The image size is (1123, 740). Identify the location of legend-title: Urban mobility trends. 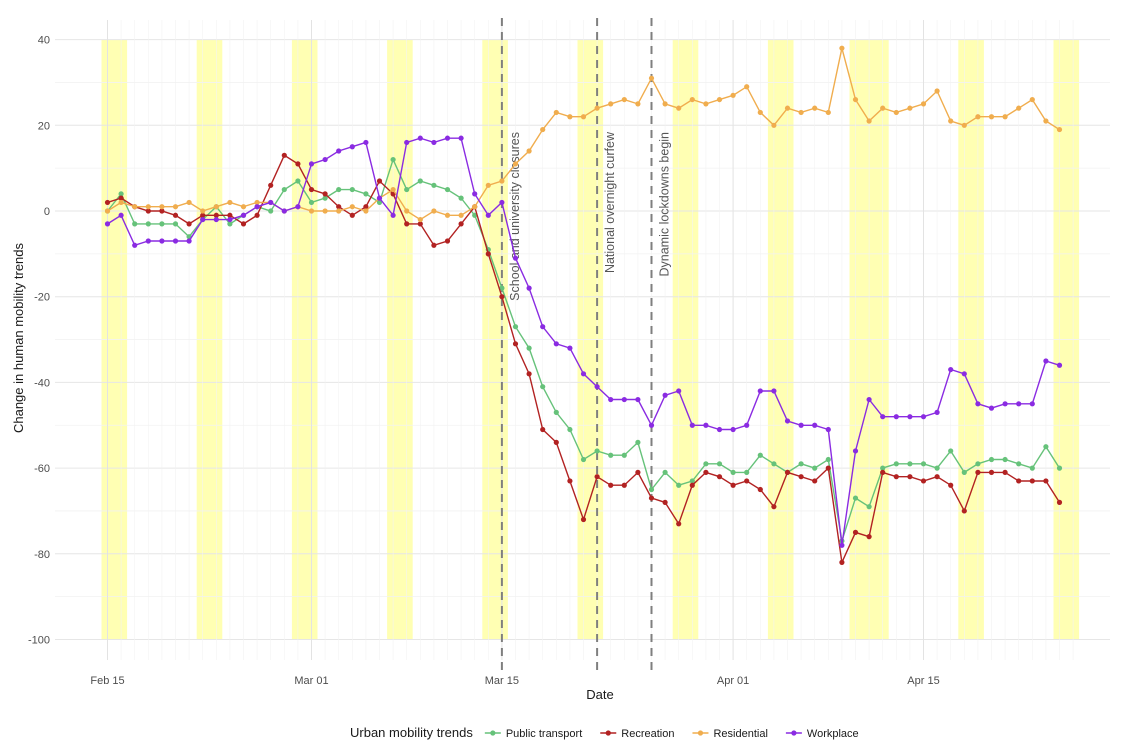
(411, 732).